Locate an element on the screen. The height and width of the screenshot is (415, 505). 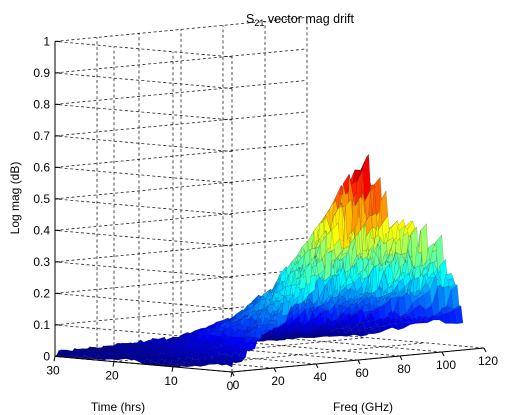
x-tick-label: 120 is located at coordinates (488, 361).